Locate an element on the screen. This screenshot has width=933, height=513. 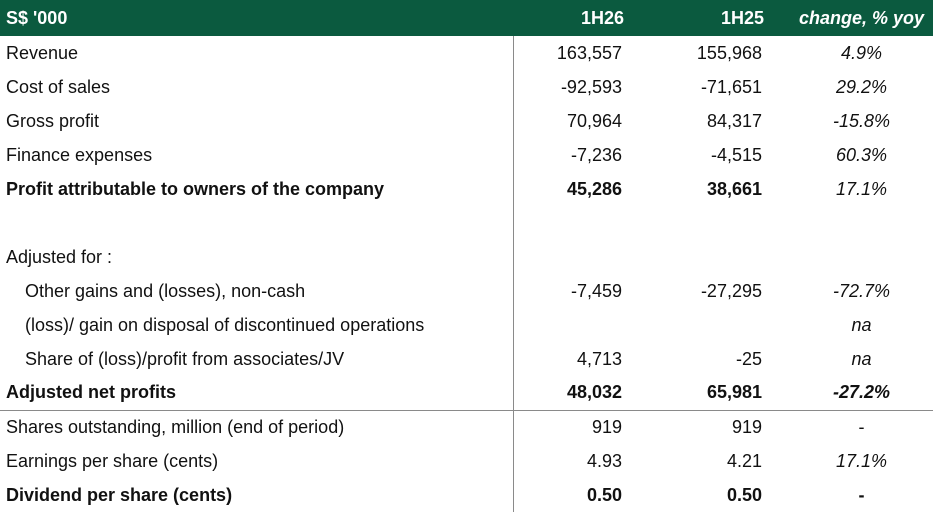
row-label: Gross profit is located at coordinates (257, 121).